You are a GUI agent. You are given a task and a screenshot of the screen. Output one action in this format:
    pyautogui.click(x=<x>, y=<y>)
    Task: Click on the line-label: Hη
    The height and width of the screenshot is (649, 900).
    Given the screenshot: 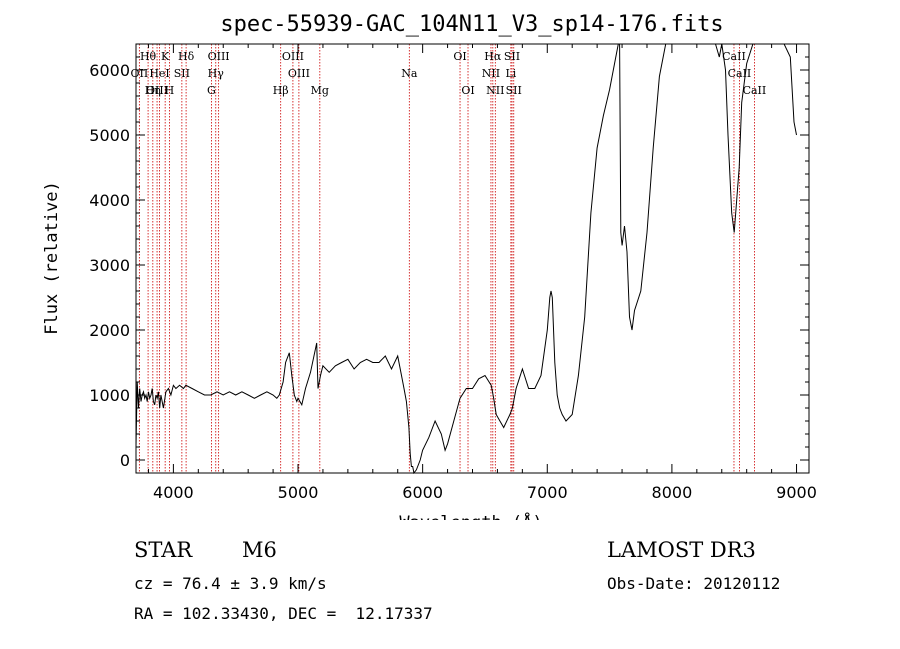 What is the action you would take?
    pyautogui.click(x=153, y=90)
    